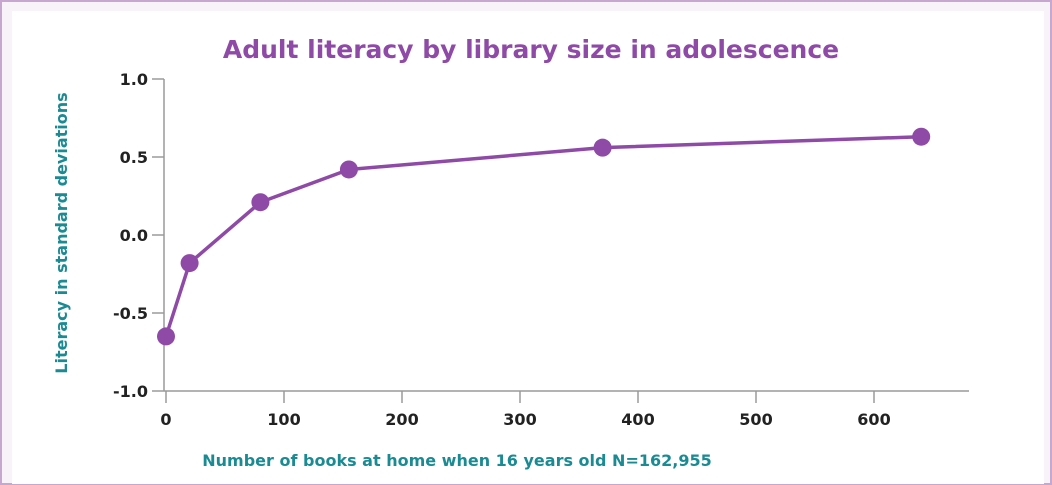 The height and width of the screenshot is (485, 1052). I want to click on x-tick-label: 200, so click(401, 419).